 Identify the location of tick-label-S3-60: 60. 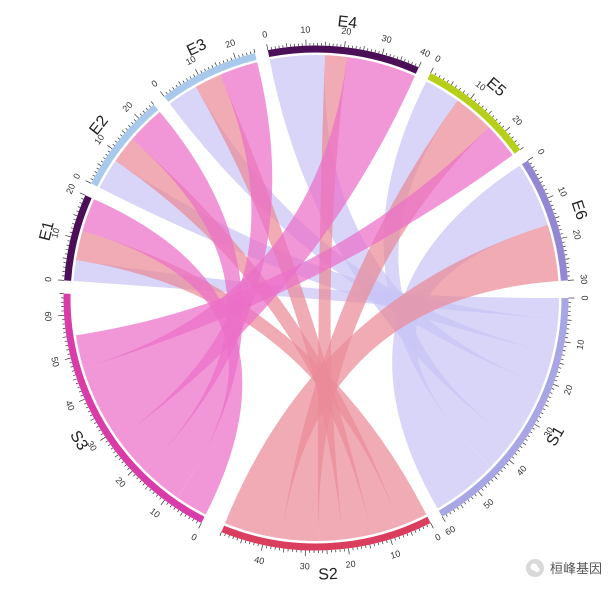
(48, 316).